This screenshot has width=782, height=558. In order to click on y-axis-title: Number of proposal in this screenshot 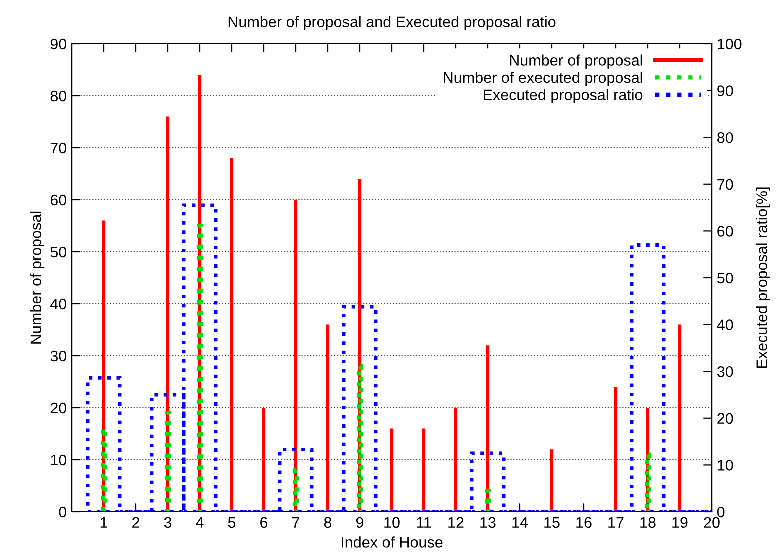, I will do `click(37, 278)`.